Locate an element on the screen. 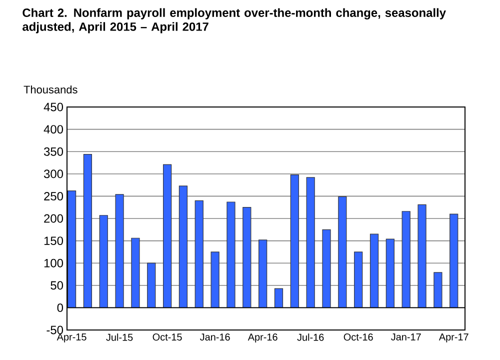 This screenshot has height=360, width=500. y-tick-label: 300 is located at coordinates (54, 174).